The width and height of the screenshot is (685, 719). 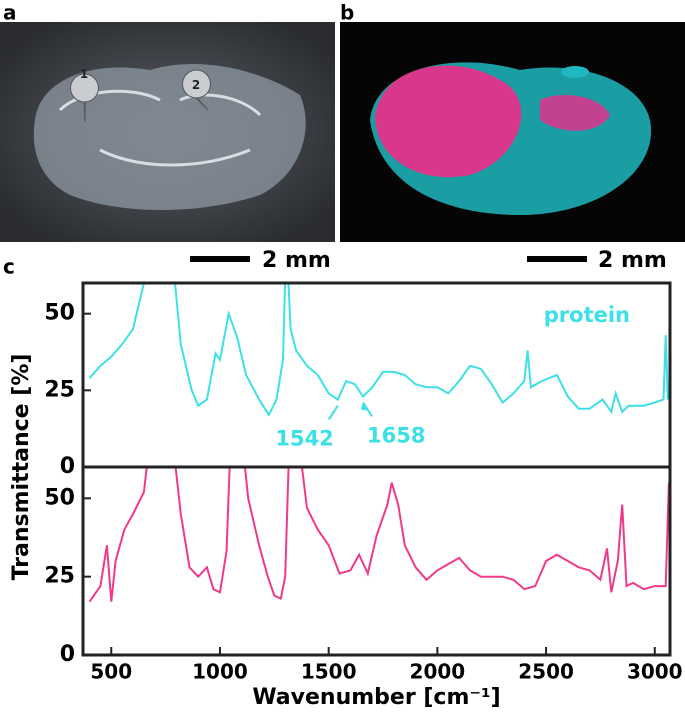 What do you see at coordinates (587, 315) in the screenshot?
I see `series-label: protein` at bounding box center [587, 315].